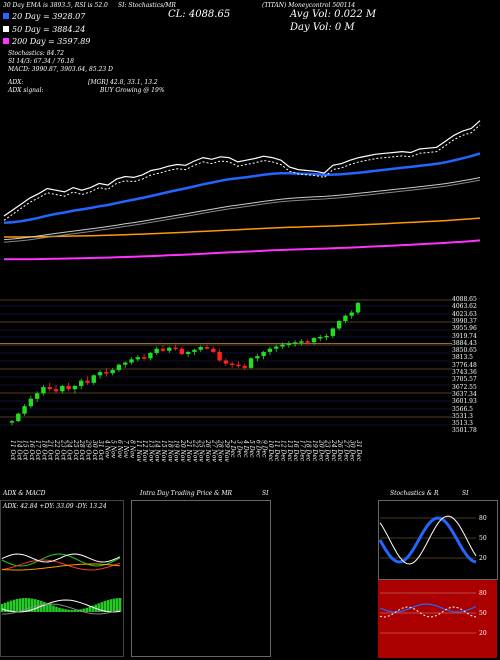  What do you see at coordinates (483, 613) in the screenshot?
I see `rsi-level-50: 50` at bounding box center [483, 613].